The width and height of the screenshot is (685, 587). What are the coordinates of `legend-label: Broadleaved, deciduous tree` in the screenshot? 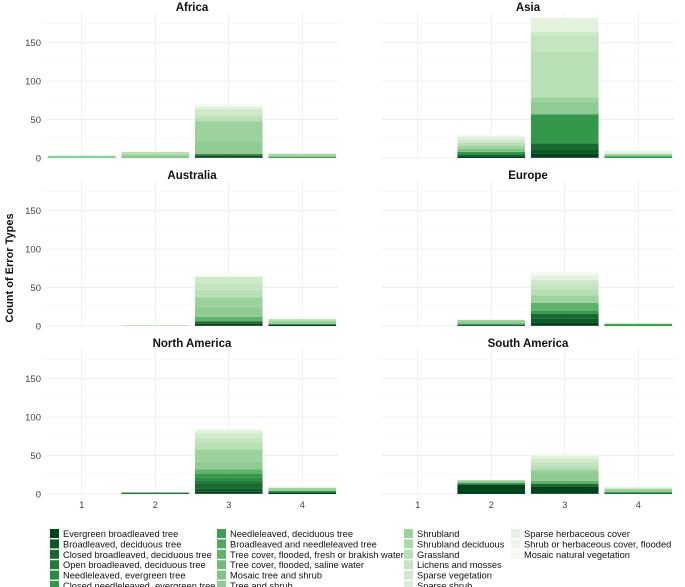 It's located at (122, 544).